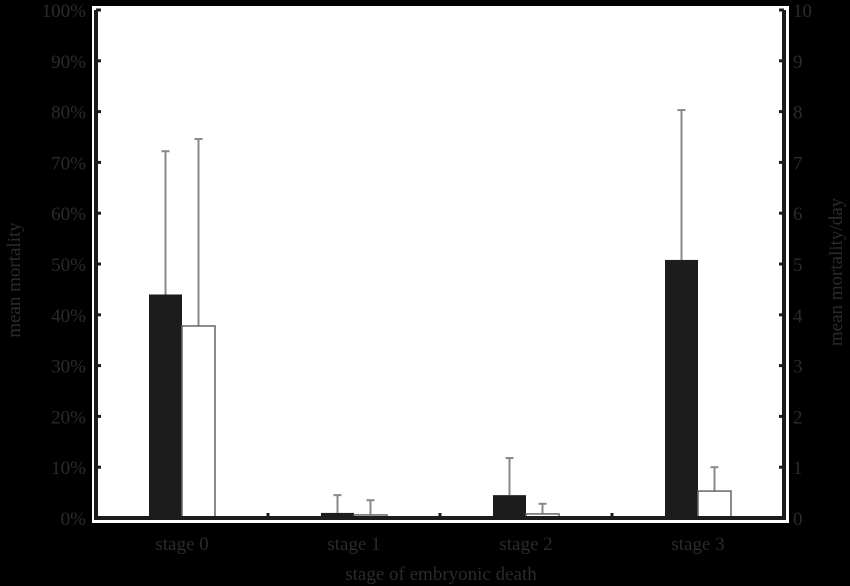 Image resolution: width=850 pixels, height=586 pixels. Describe the element at coordinates (798, 468) in the screenshot. I see `right-y-tick-label: 1` at that location.